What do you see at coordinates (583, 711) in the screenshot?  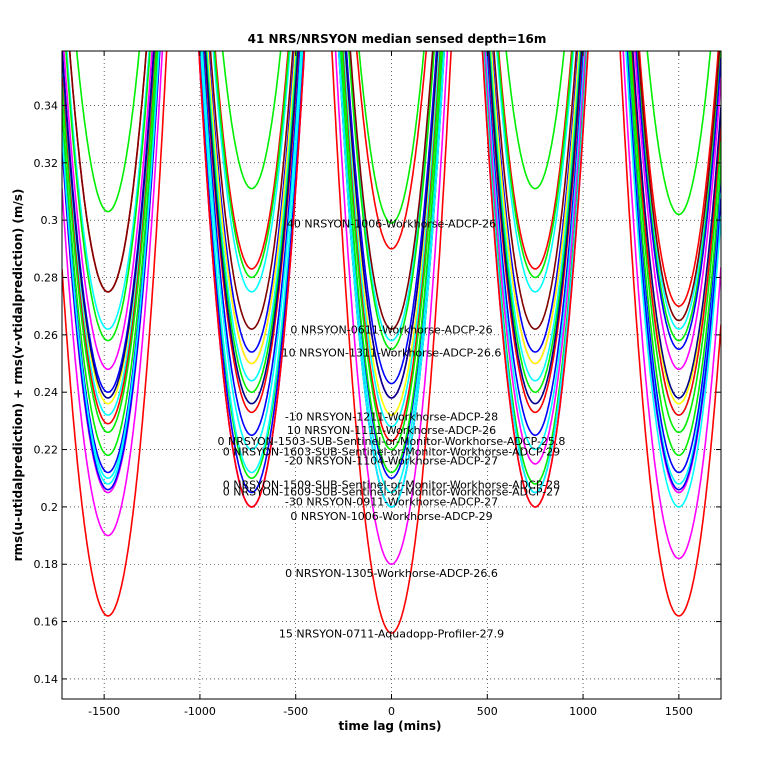 I see `x-tick-label: 1000` at bounding box center [583, 711].